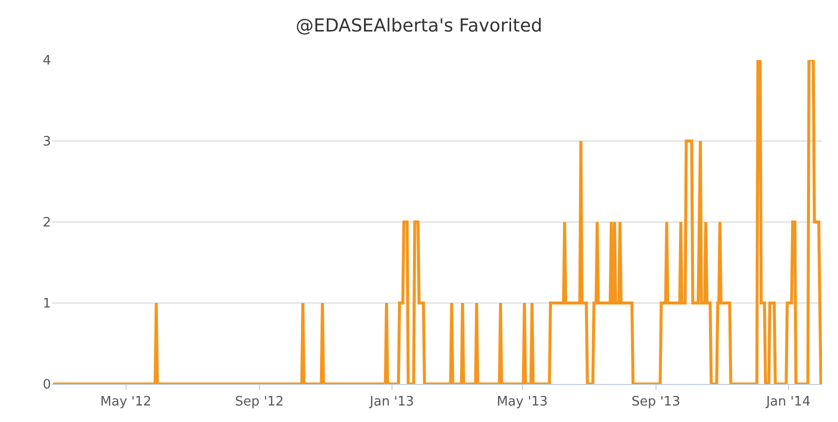  I want to click on y-tick-label: 0, so click(46, 385).